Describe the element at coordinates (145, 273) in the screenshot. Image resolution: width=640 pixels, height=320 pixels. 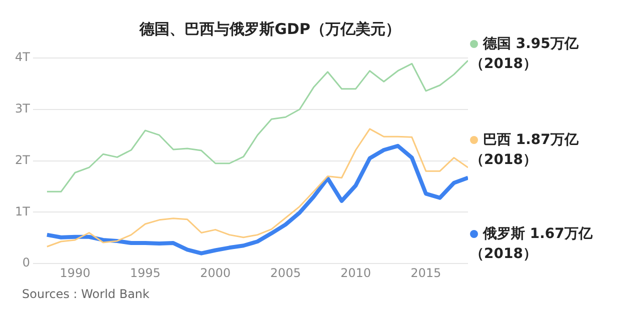
I see `x-tick-label: 1995` at that location.